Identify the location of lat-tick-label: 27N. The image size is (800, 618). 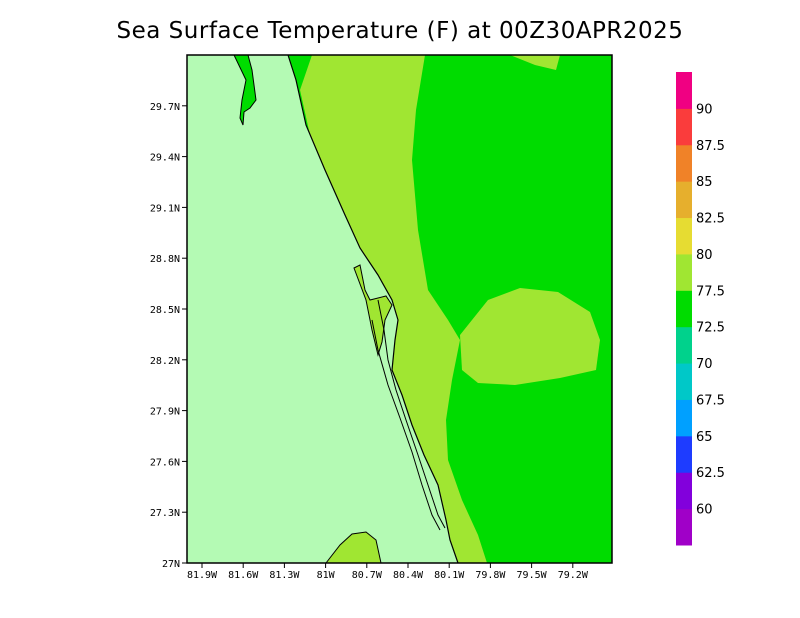
(171, 564).